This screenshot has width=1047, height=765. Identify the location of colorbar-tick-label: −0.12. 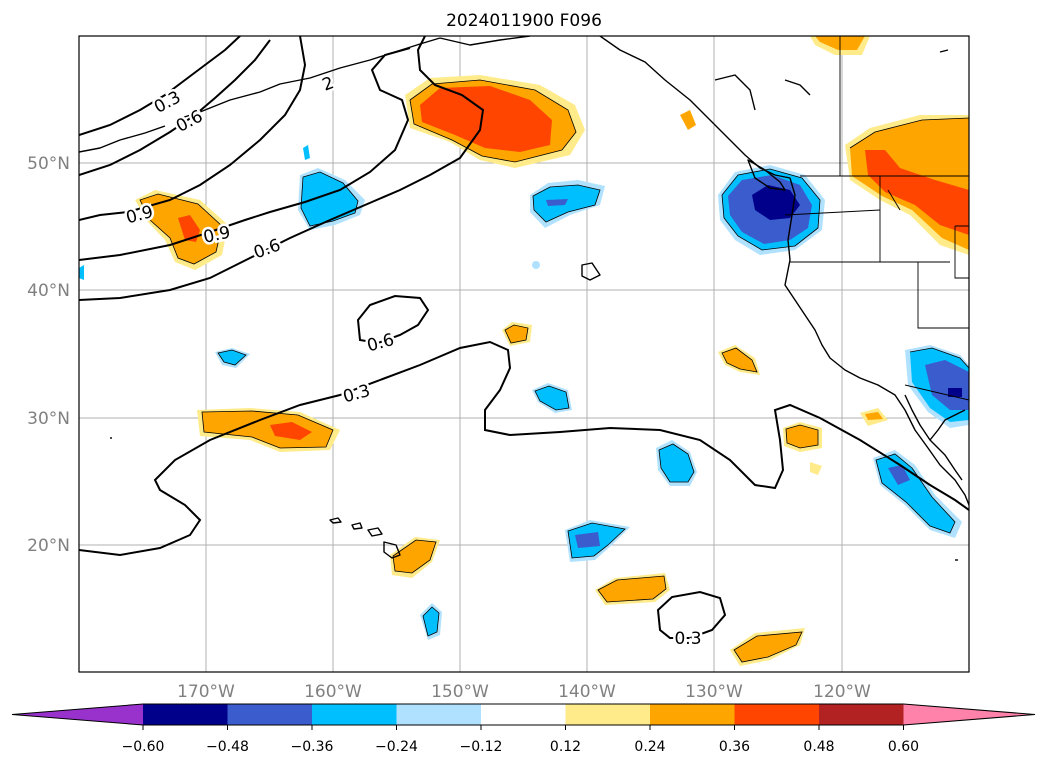
(481, 747).